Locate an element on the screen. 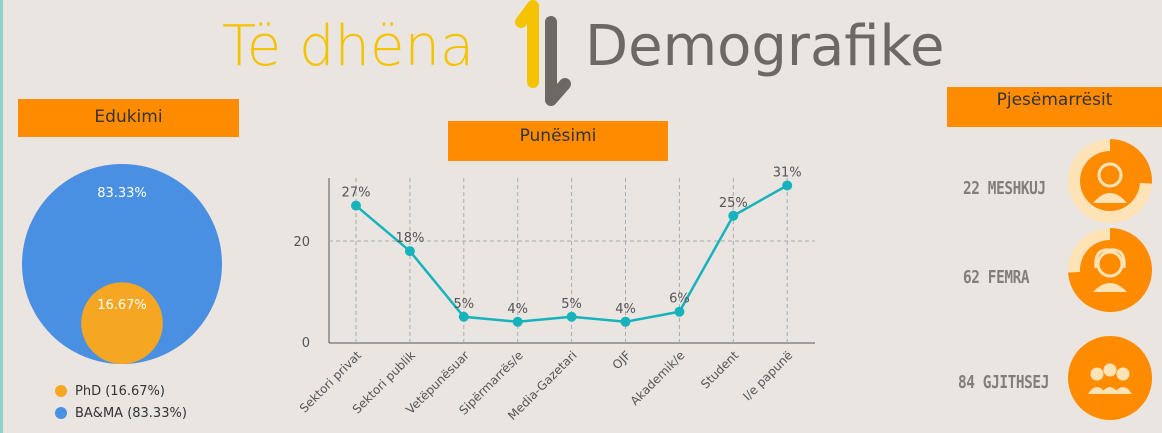  legend-item-bama: BA&MA (83.33%) is located at coordinates (121, 413).